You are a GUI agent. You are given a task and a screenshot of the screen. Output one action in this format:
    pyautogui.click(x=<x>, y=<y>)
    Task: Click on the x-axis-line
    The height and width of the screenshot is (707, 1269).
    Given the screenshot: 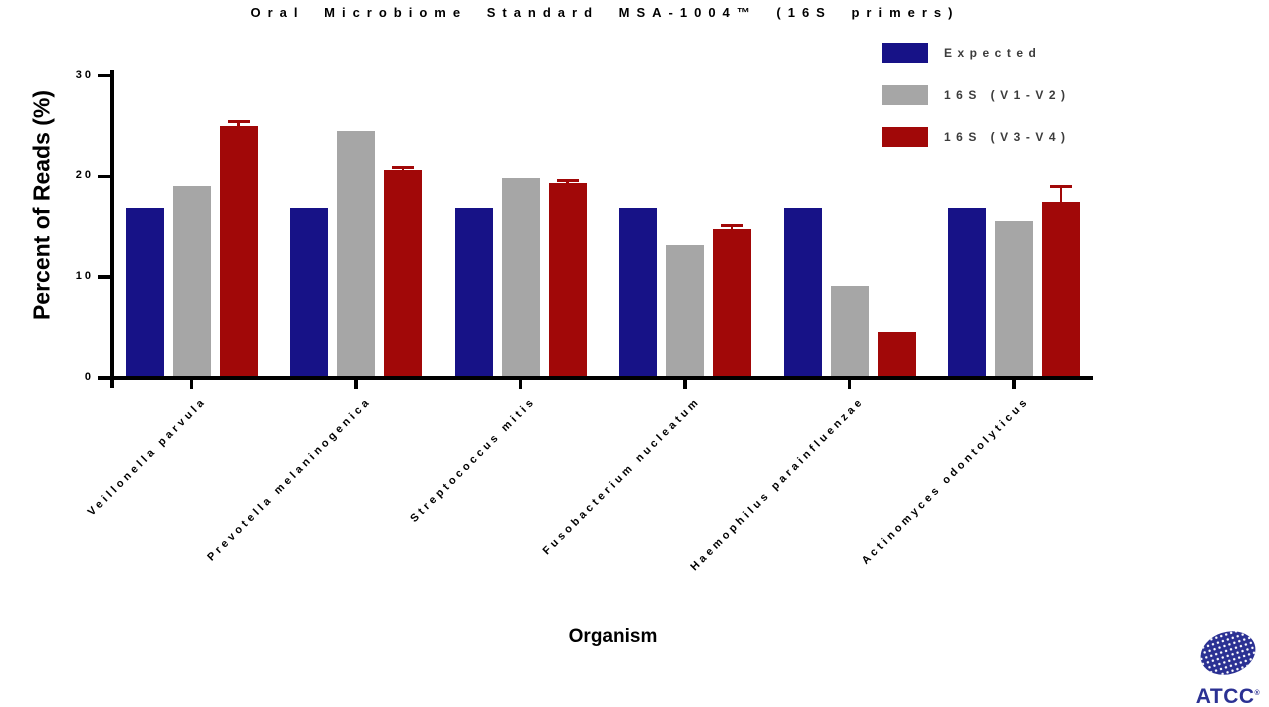 What is the action you would take?
    pyautogui.click(x=598, y=378)
    